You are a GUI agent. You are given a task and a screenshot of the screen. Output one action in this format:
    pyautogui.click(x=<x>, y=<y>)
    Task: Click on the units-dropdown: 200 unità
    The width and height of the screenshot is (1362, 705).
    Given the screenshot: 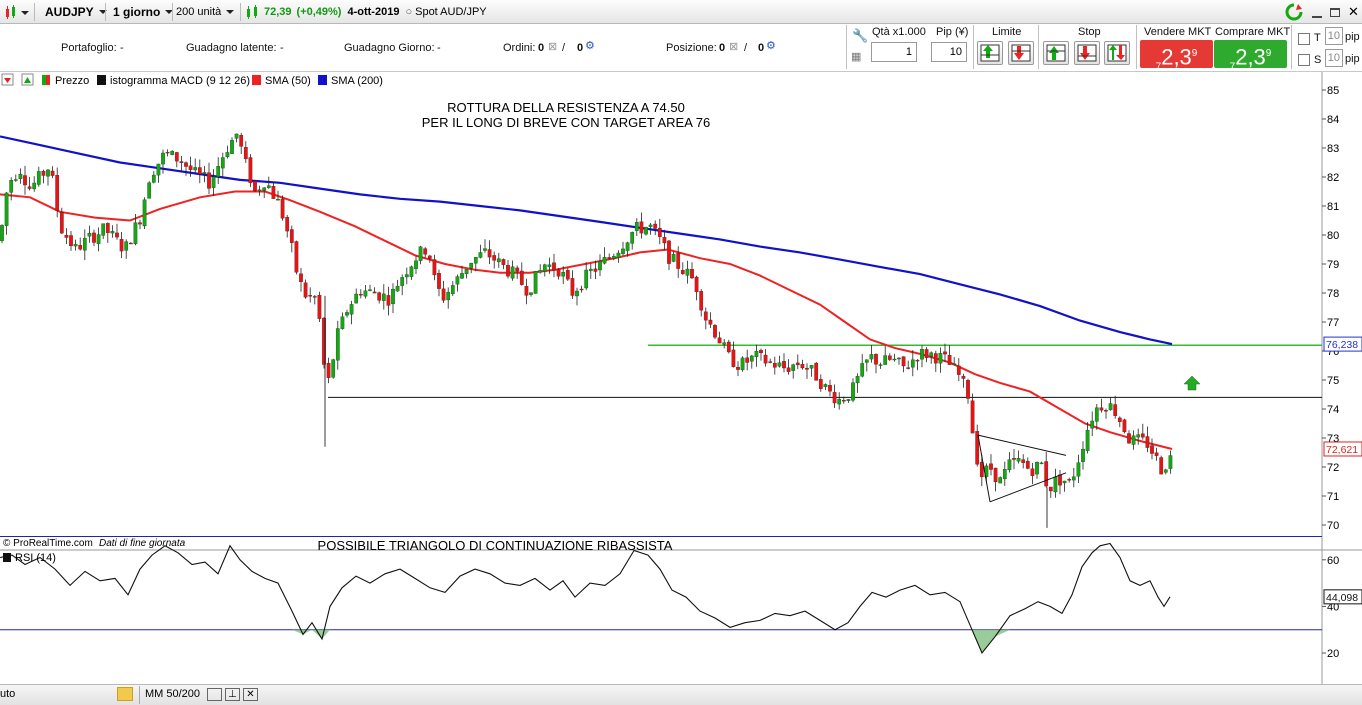 What is the action you would take?
    pyautogui.click(x=205, y=12)
    